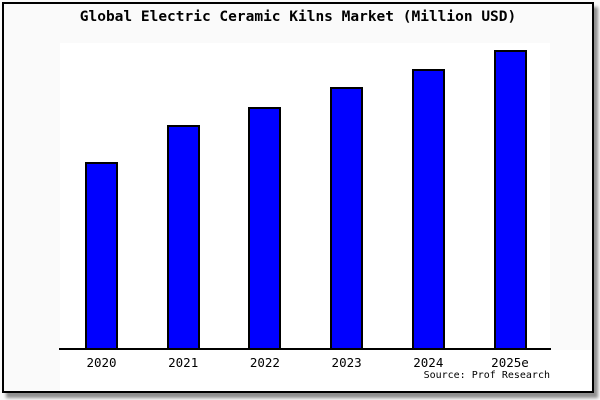 This screenshot has height=400, width=600. Describe the element at coordinates (510, 362) in the screenshot. I see `x-tick-2025e: 2025e` at that location.